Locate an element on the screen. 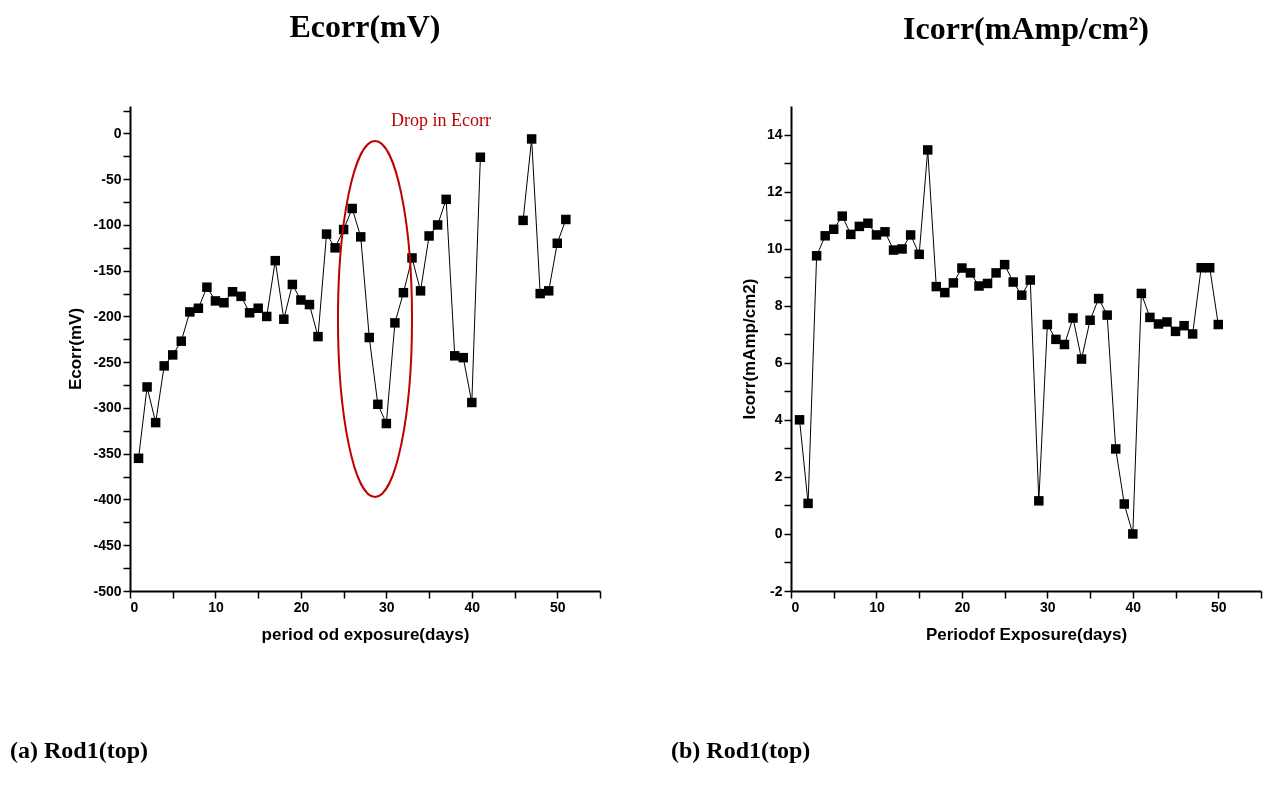  y-tick-label: 8 is located at coordinates (778, 305).